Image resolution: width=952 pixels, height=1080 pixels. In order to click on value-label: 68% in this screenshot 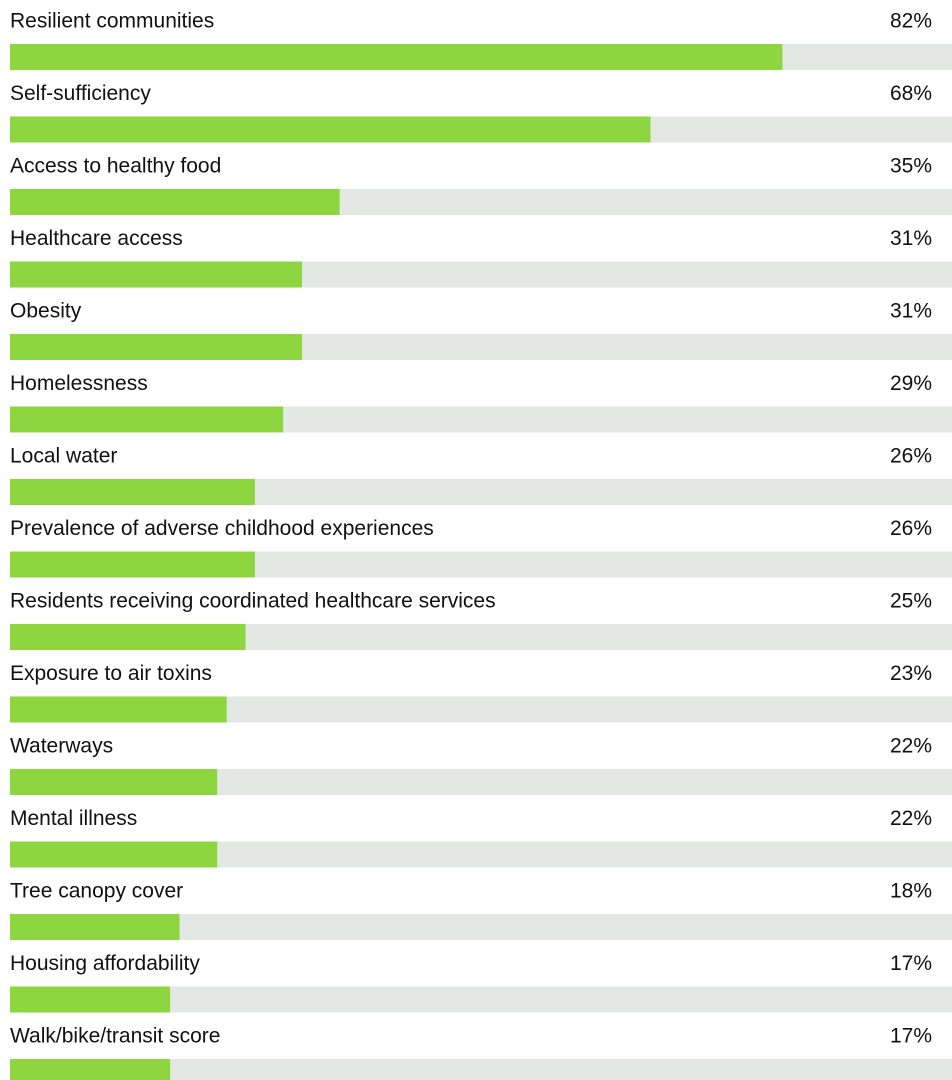, I will do `click(911, 93)`.